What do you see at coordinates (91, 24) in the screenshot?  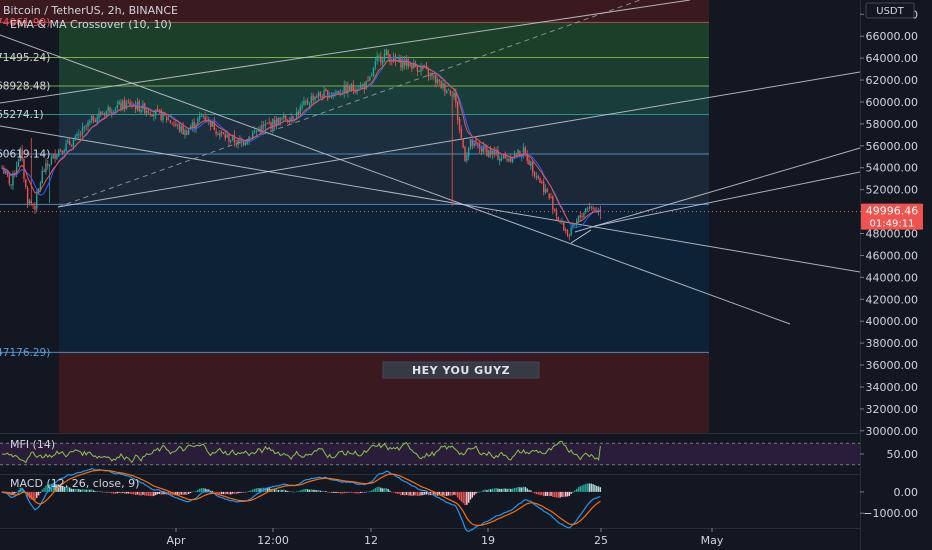 I see `indicator-title: EMA & MA Crossover (10, 10)` at bounding box center [91, 24].